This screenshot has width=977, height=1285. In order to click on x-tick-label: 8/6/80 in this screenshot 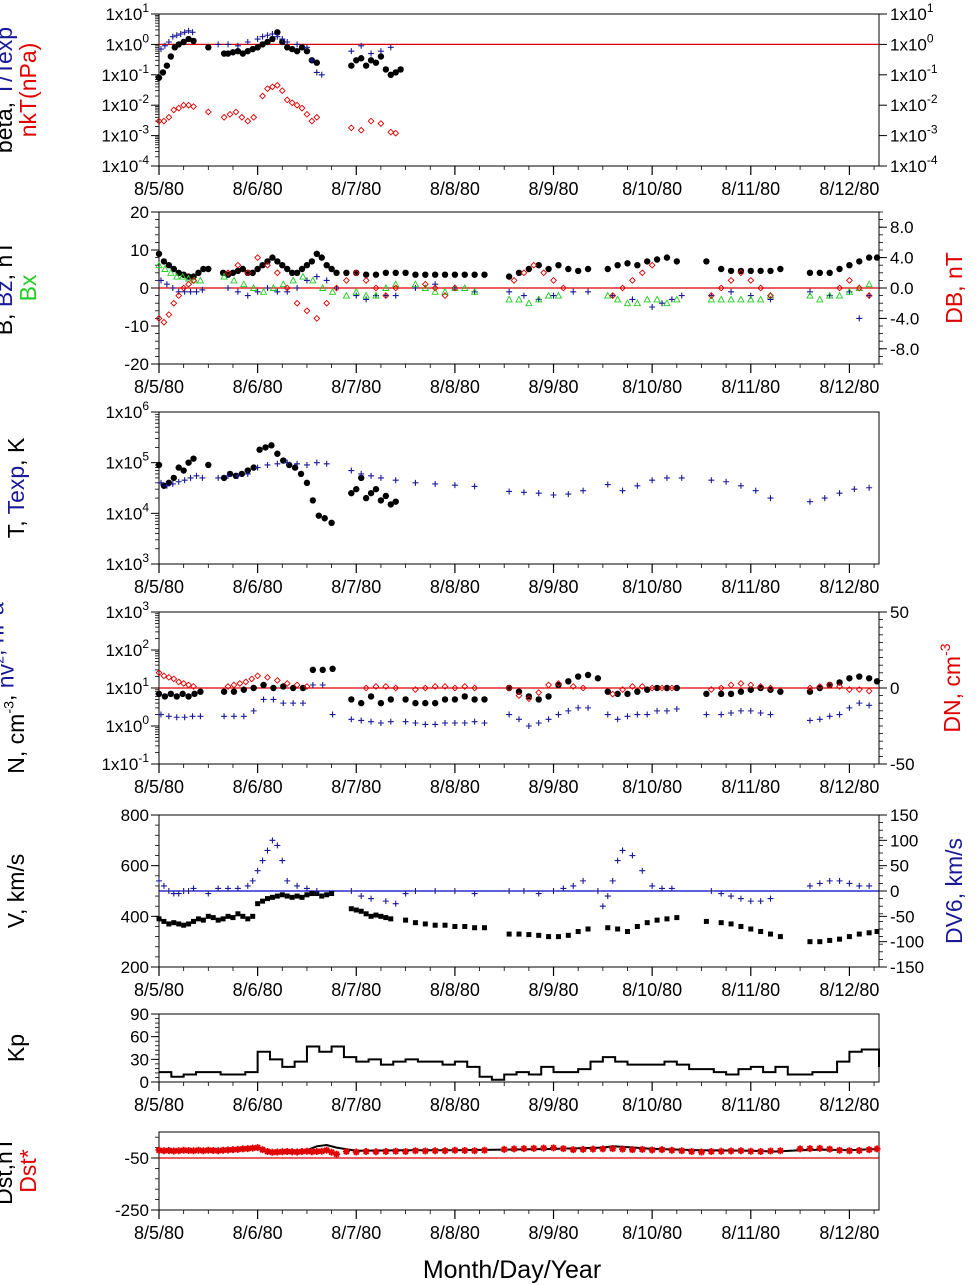, I will do `click(258, 990)`.